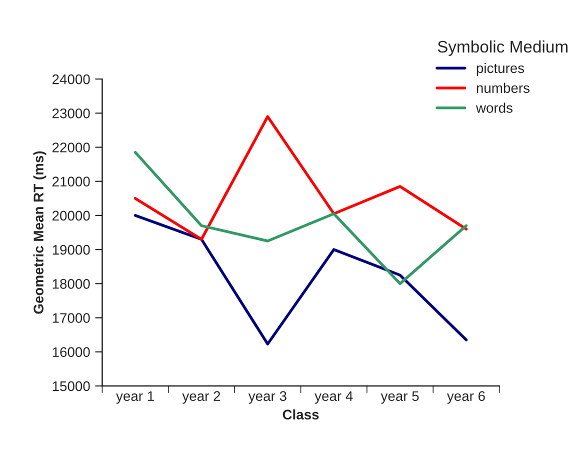 This screenshot has height=465, width=584. I want to click on legend-title: Symbolic Medium, so click(503, 48).